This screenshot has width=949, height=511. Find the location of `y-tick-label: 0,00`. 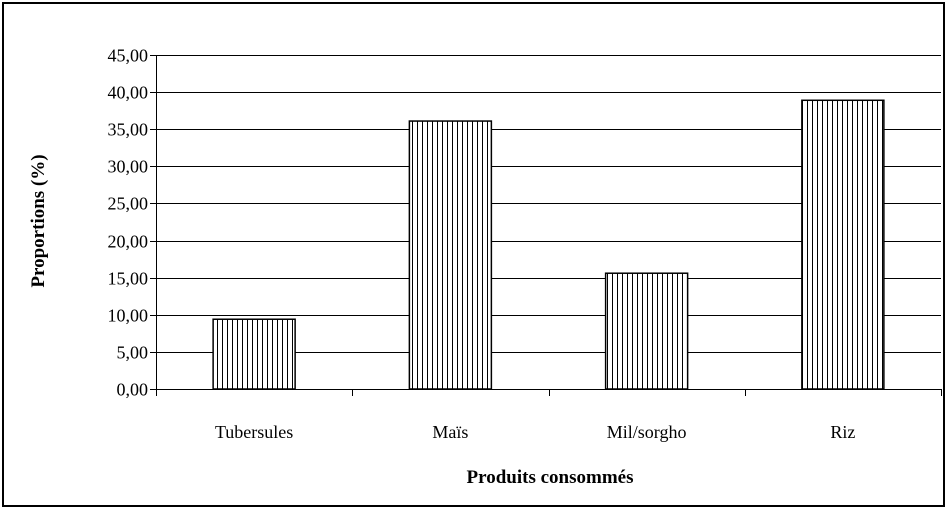

y-tick-label: 0,00 is located at coordinates (133, 390).